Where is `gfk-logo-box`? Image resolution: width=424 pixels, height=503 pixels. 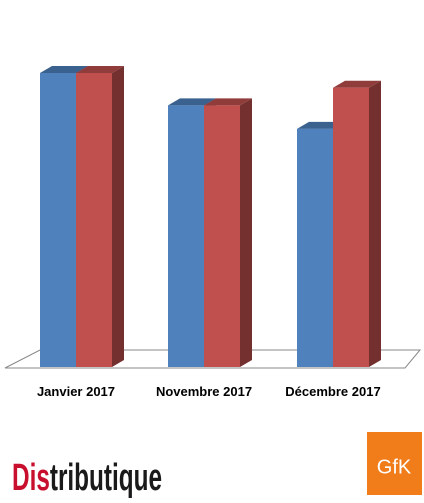
gfk-logo-box is located at coordinates (394, 463).